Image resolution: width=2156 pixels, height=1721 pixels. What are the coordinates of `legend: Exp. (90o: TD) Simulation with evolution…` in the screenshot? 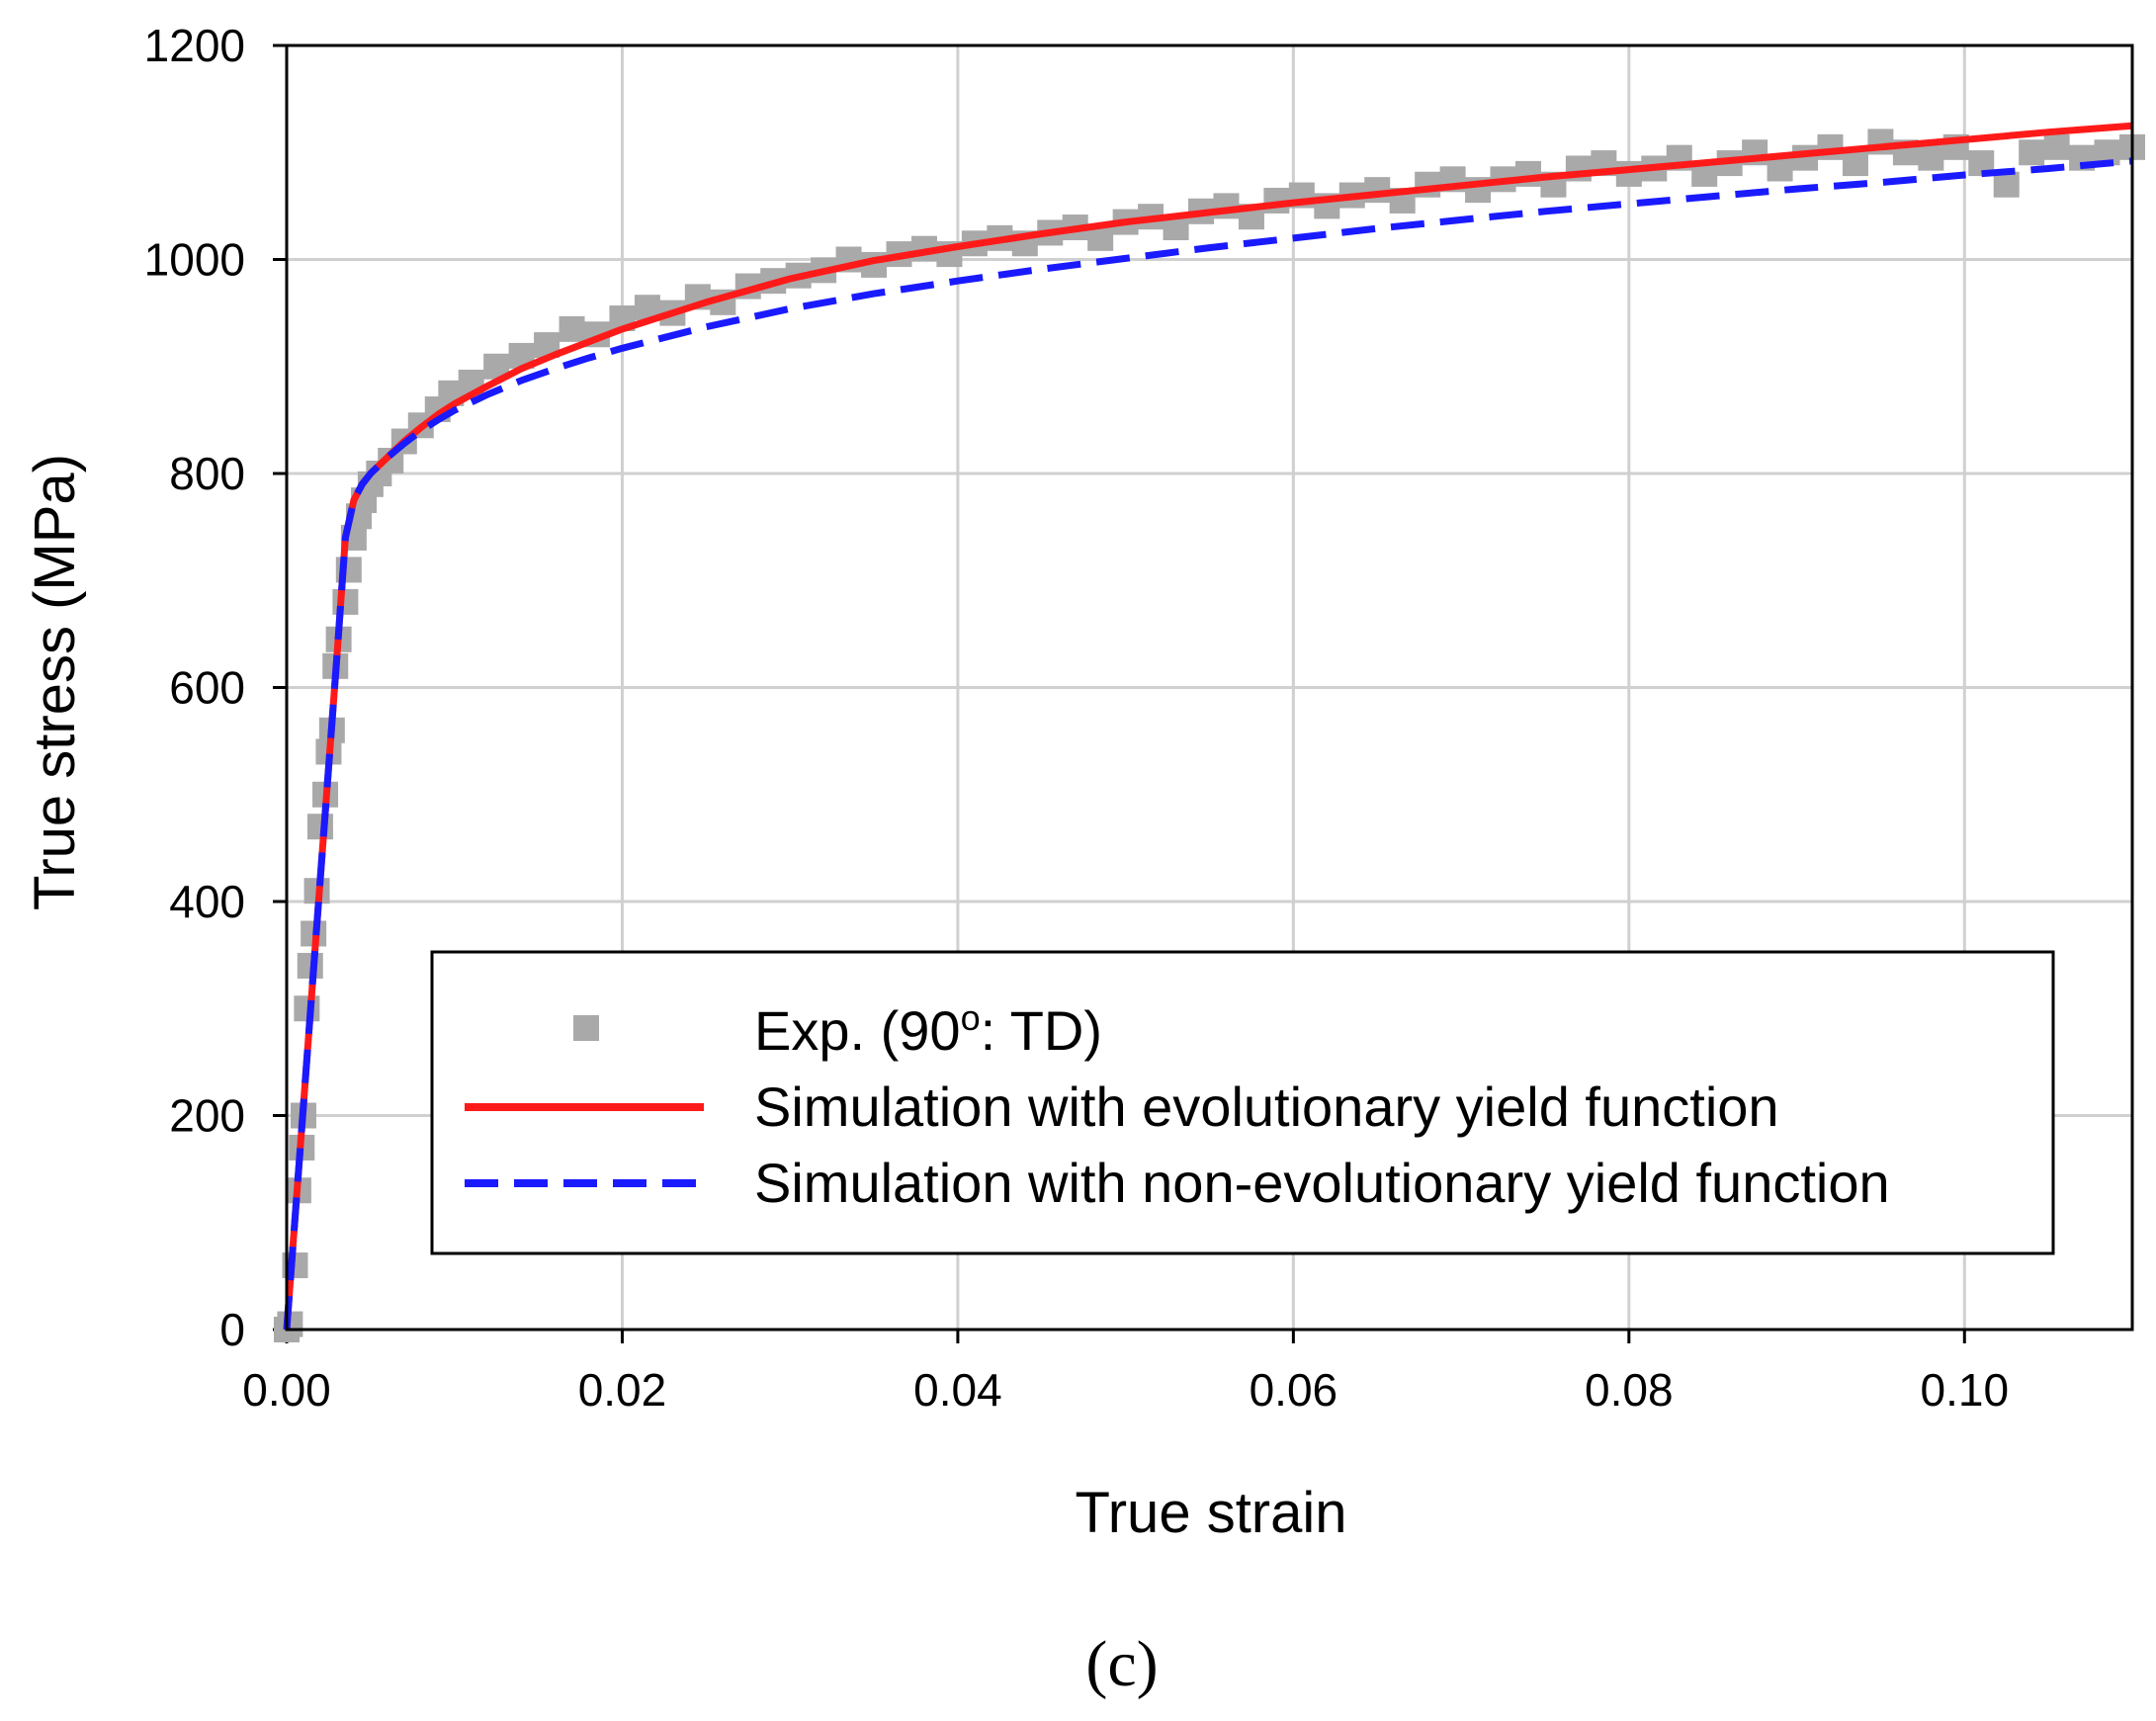 It's located at (1242, 1103).